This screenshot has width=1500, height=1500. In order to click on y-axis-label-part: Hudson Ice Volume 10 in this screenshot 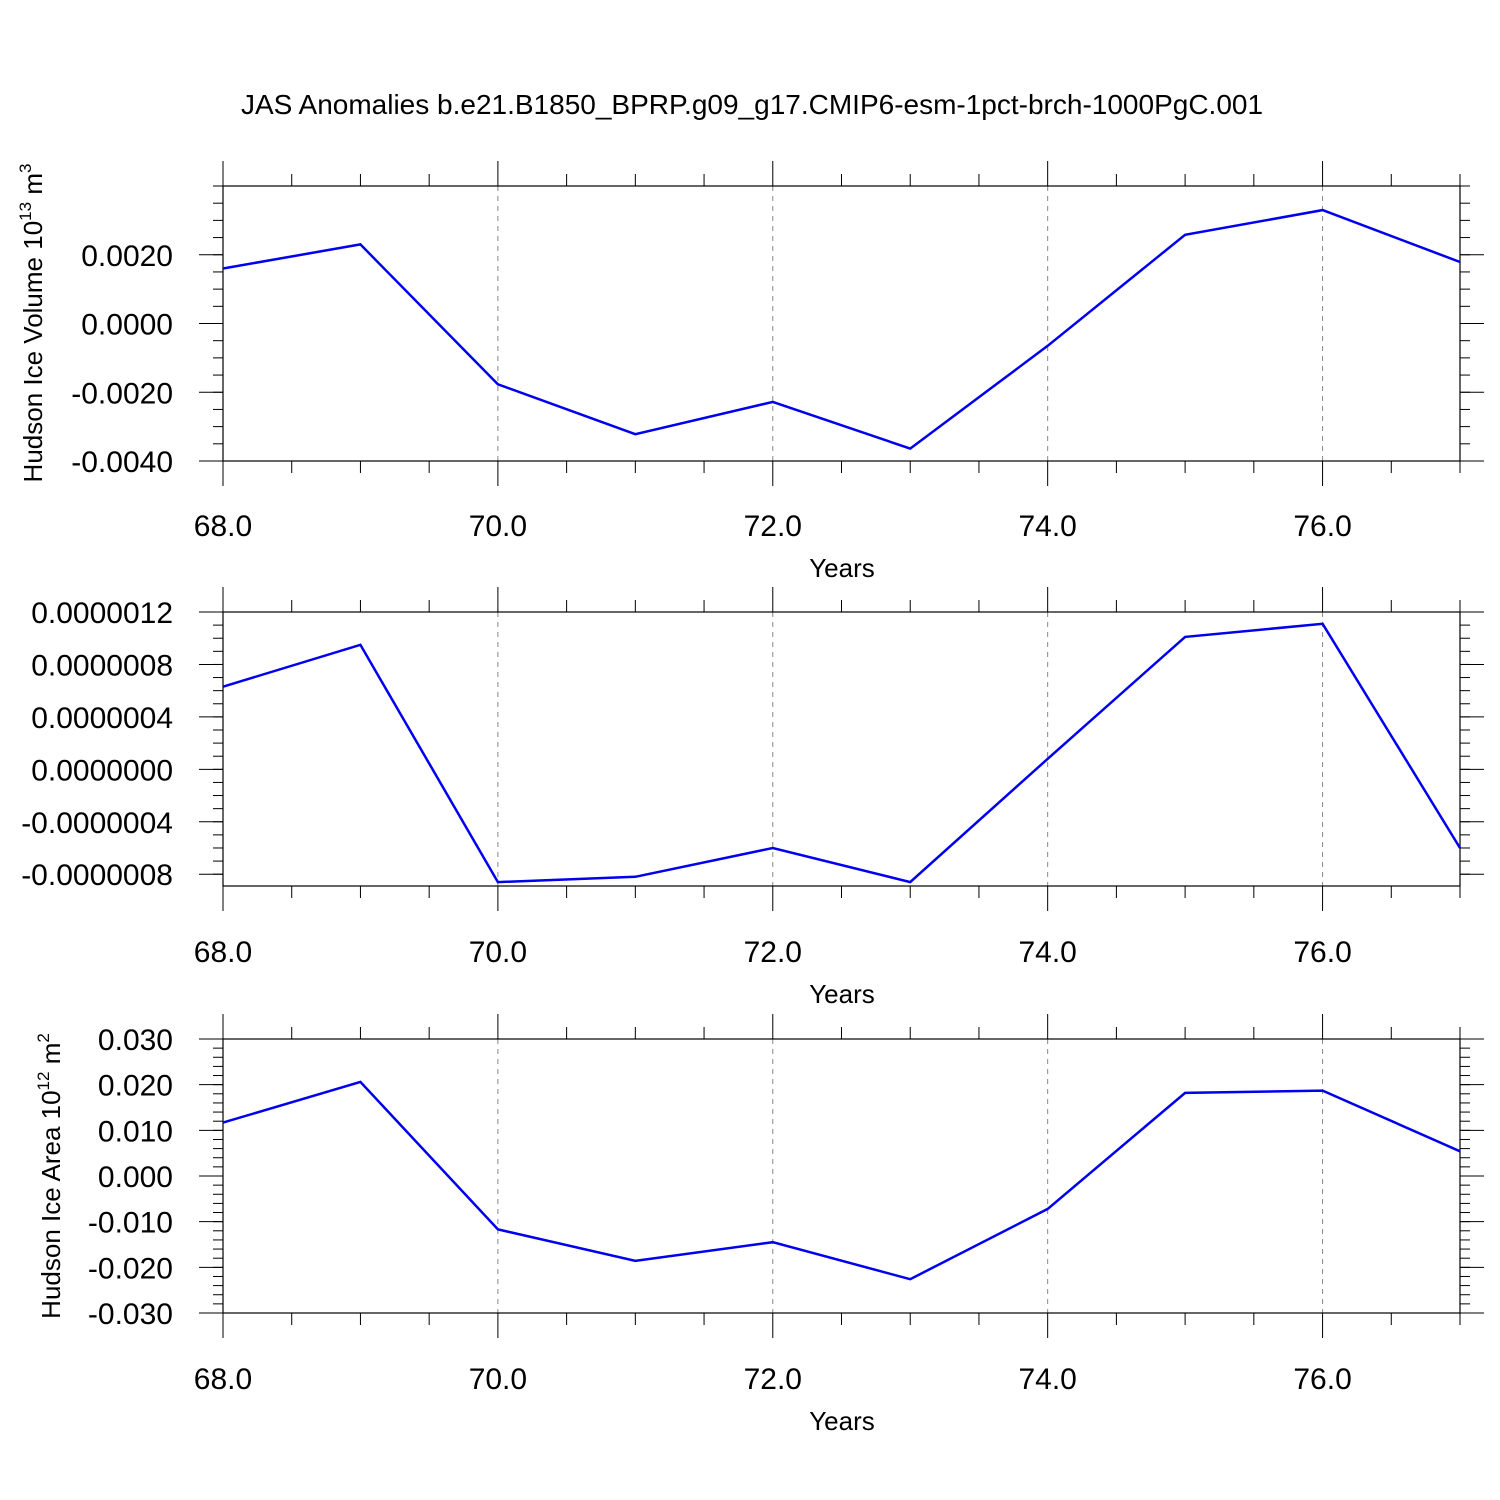, I will do `click(33, 352)`.